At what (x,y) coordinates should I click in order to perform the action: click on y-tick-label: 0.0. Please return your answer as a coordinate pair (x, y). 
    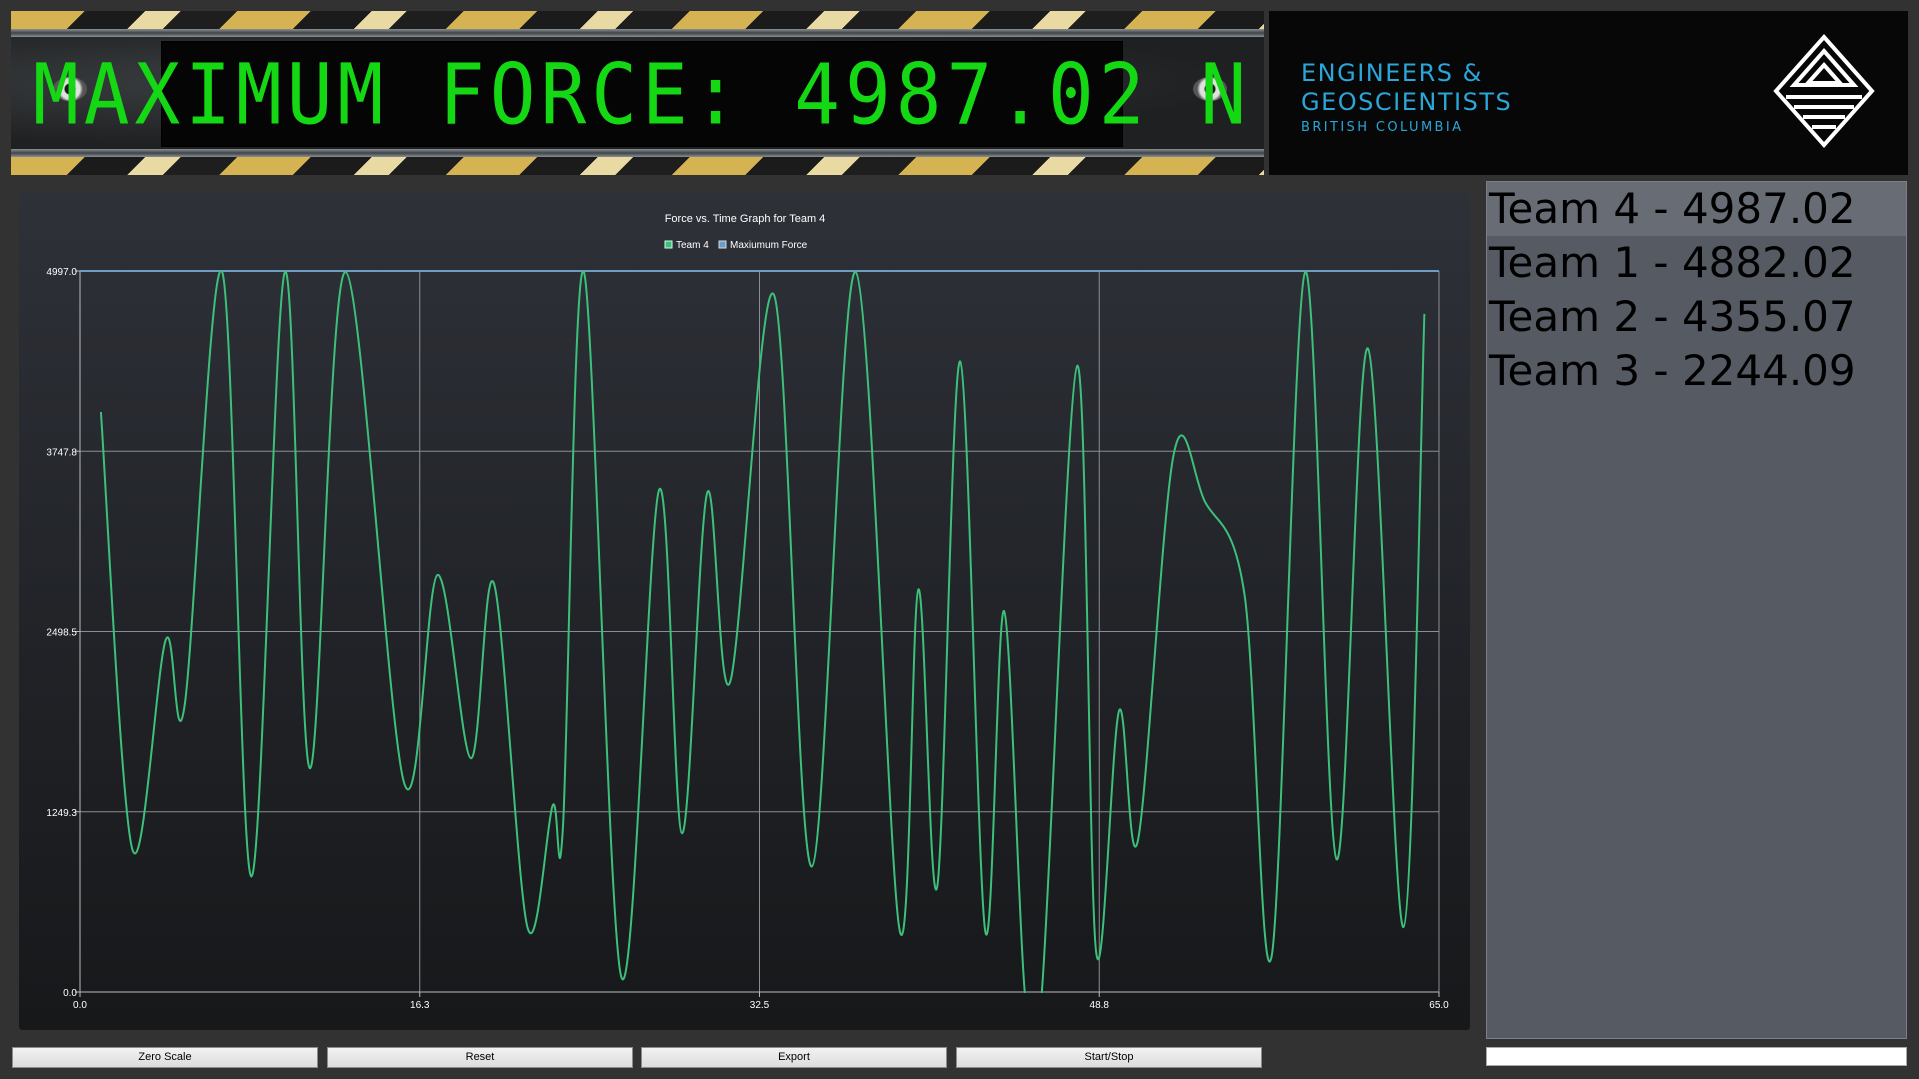
    Looking at the image, I should click on (70, 993).